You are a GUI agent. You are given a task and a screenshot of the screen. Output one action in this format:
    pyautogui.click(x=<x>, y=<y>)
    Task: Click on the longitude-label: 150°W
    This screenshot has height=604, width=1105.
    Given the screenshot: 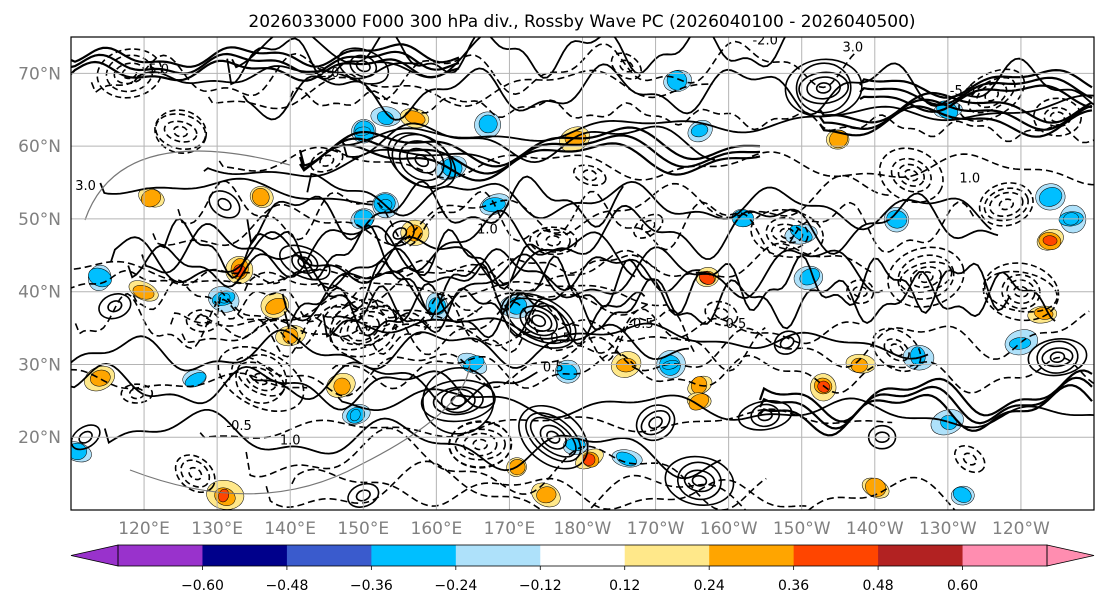 What is the action you would take?
    pyautogui.click(x=802, y=529)
    